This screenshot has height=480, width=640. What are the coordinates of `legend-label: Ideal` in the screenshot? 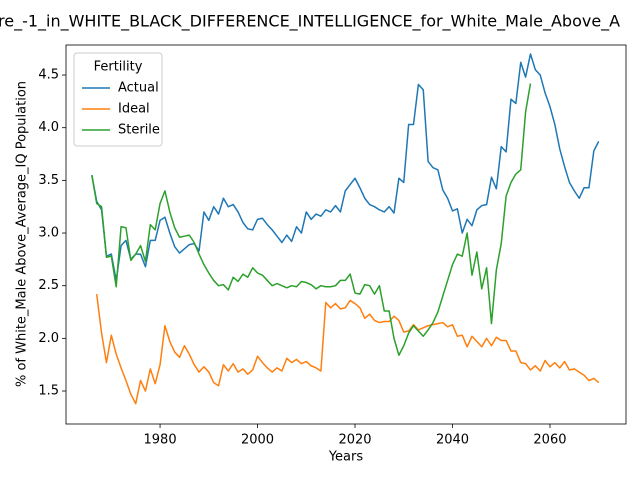 It's located at (134, 109).